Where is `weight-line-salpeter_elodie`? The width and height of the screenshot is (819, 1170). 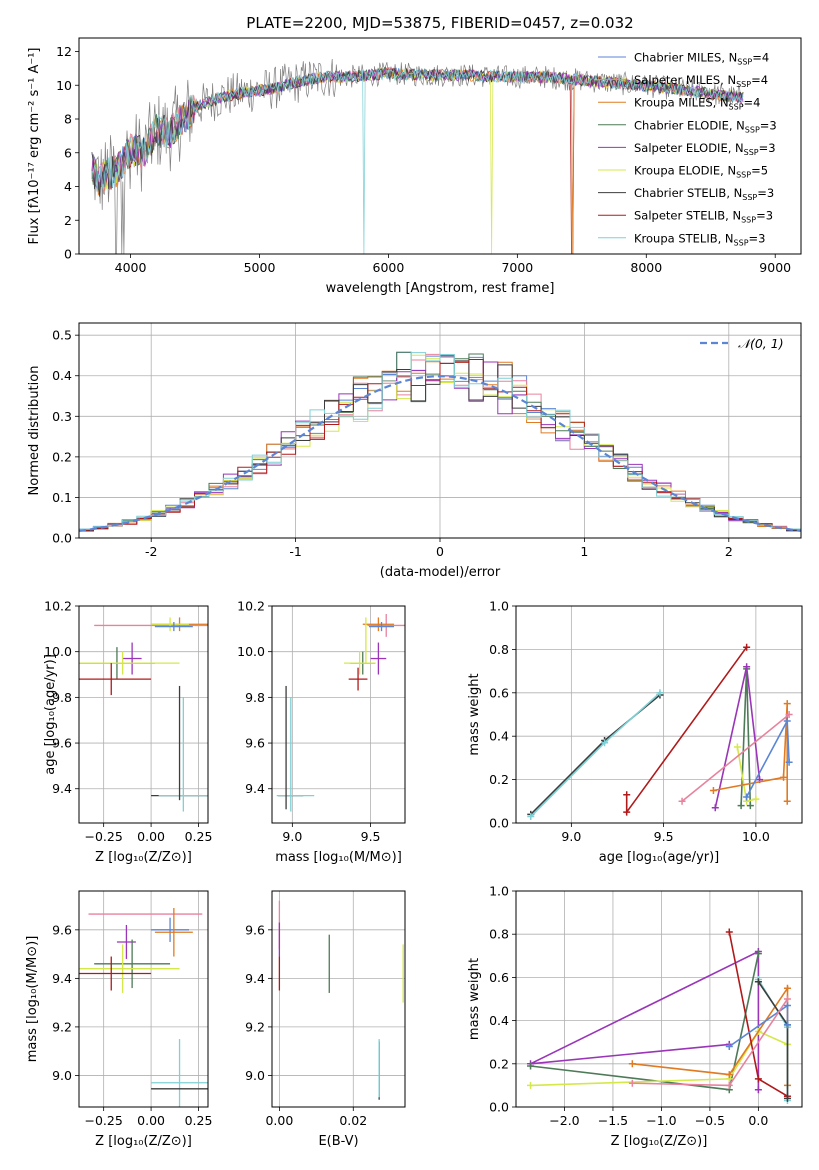
weight-line-salpeter_elodie is located at coordinates (645, 1020).